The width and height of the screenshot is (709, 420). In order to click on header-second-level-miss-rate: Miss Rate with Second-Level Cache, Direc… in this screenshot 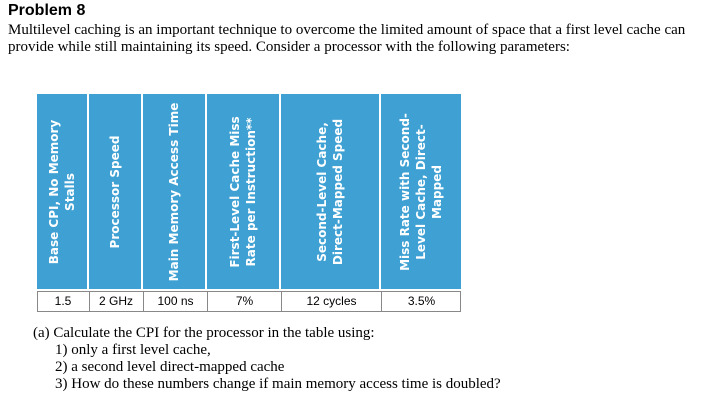, I will do `click(421, 191)`.